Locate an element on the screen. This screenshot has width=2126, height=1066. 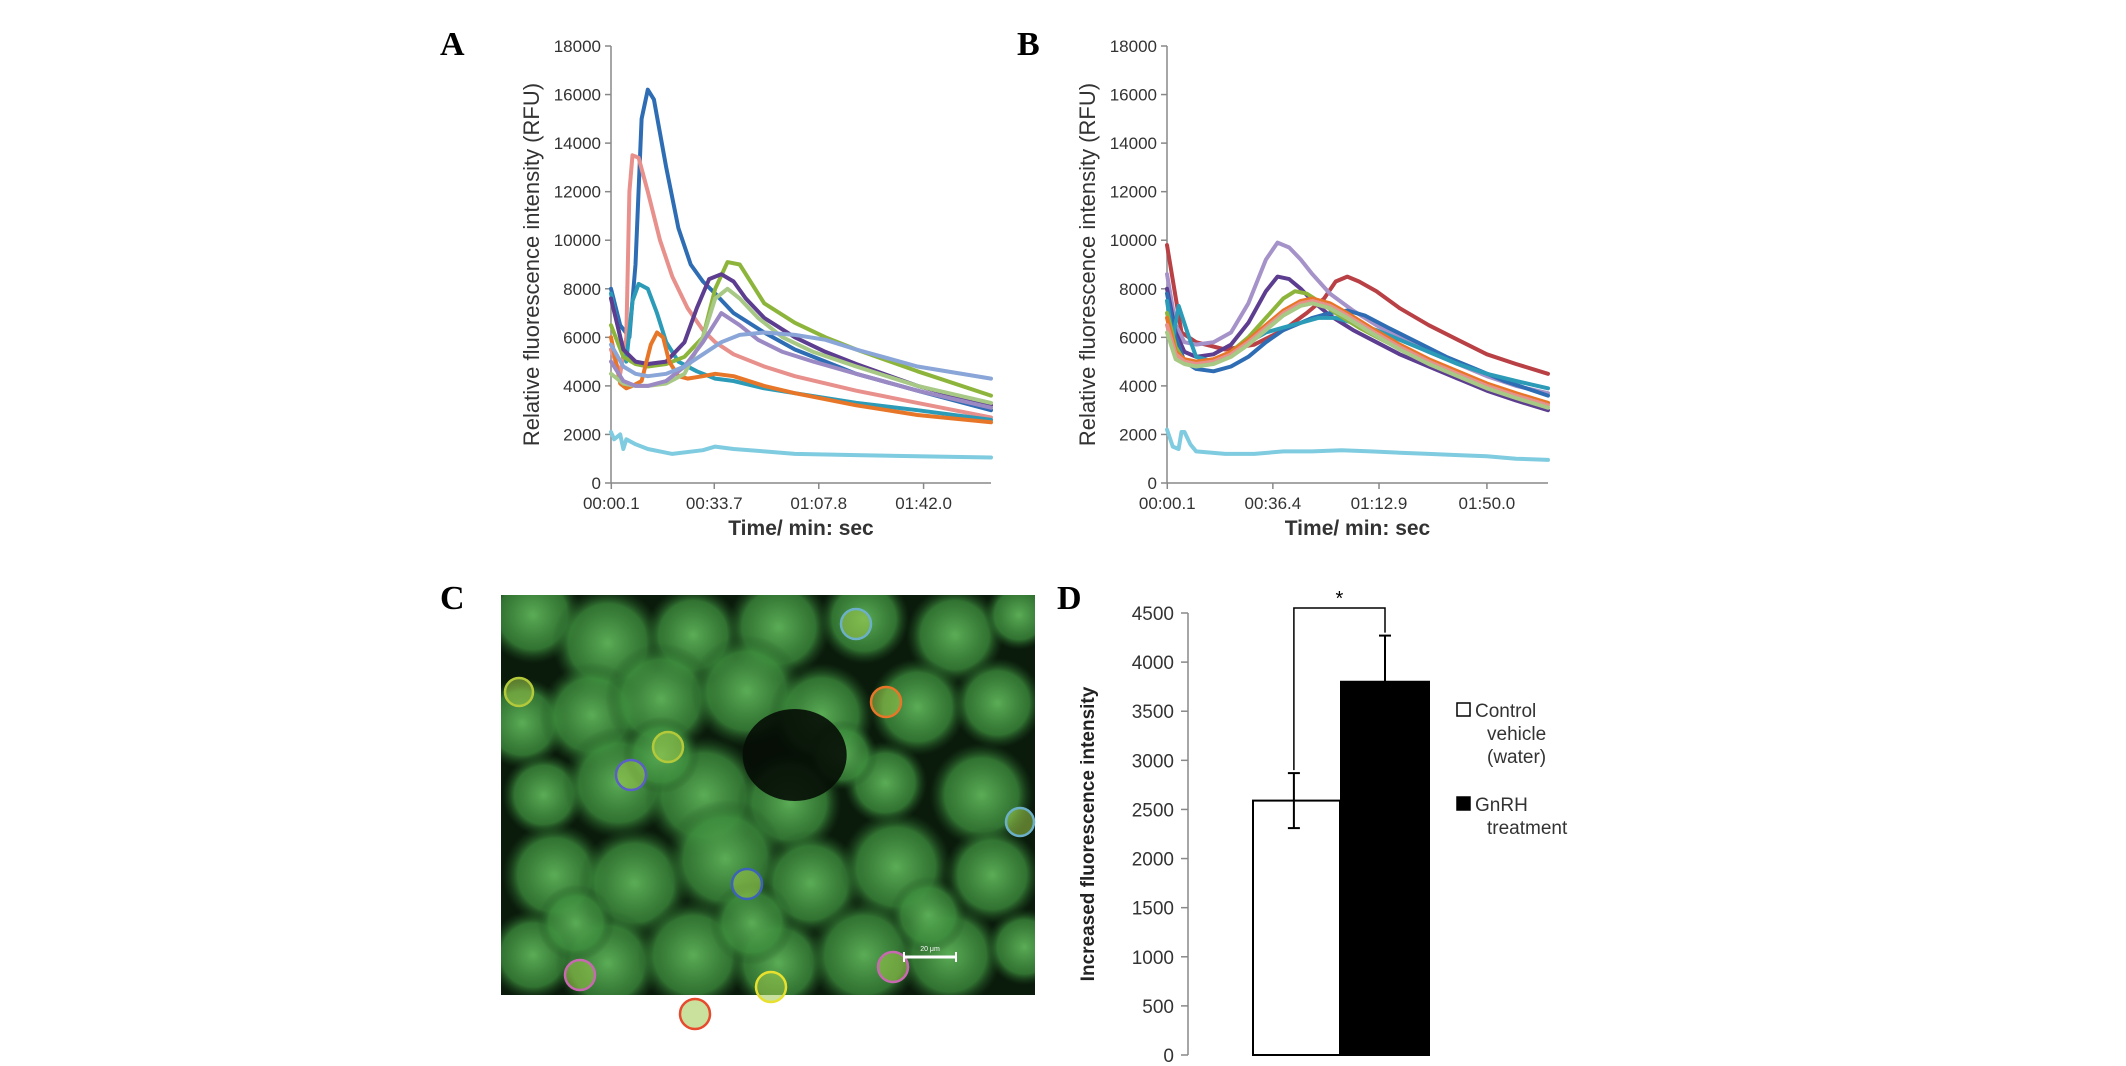
legend-label-1: (water) is located at coordinates (1516, 757).